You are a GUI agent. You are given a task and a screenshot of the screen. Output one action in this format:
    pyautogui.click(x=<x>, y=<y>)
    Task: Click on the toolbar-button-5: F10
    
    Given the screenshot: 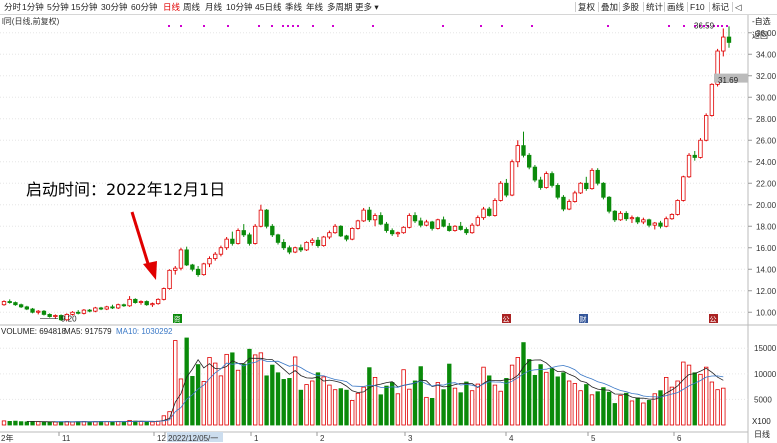 What is the action you would take?
    pyautogui.click(x=697, y=7)
    